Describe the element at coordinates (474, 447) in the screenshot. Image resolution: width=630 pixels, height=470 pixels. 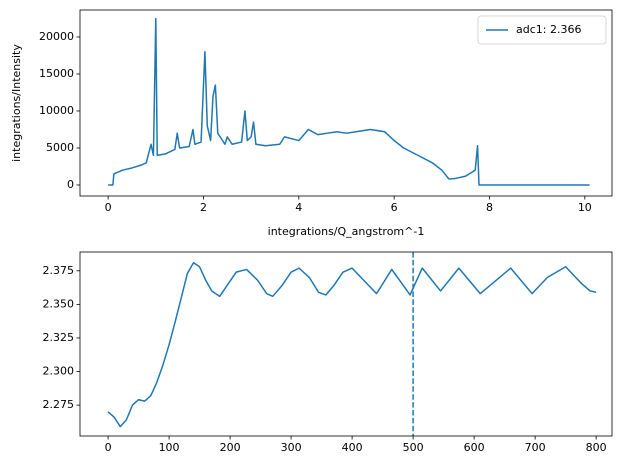
I see `x-tick-label: 600` at that location.